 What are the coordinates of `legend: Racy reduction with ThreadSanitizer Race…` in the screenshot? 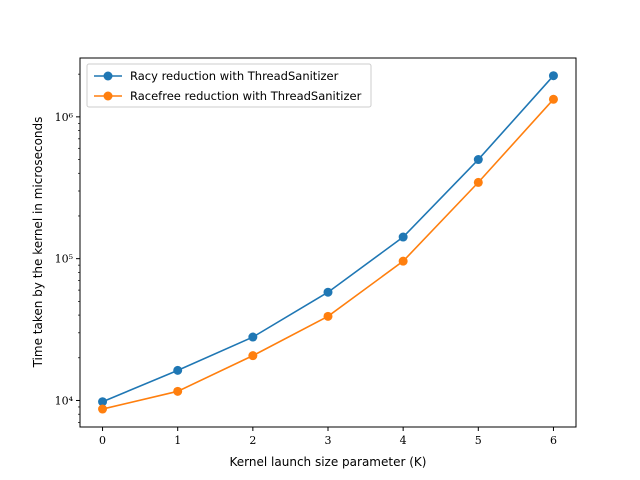 It's located at (229, 85).